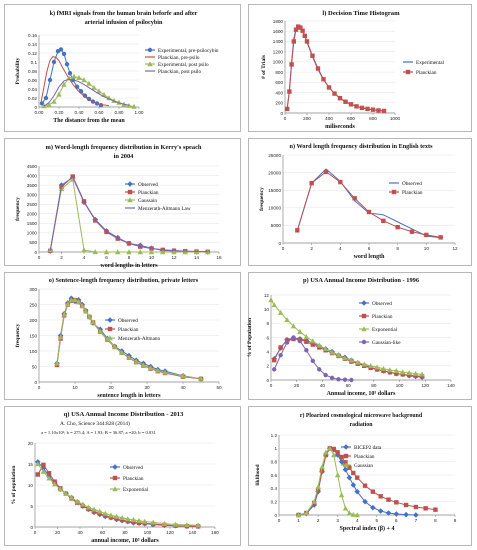 This screenshot has height=550, width=477. I want to click on chart-p-legend-label: Gaussian-like, so click(386, 343).